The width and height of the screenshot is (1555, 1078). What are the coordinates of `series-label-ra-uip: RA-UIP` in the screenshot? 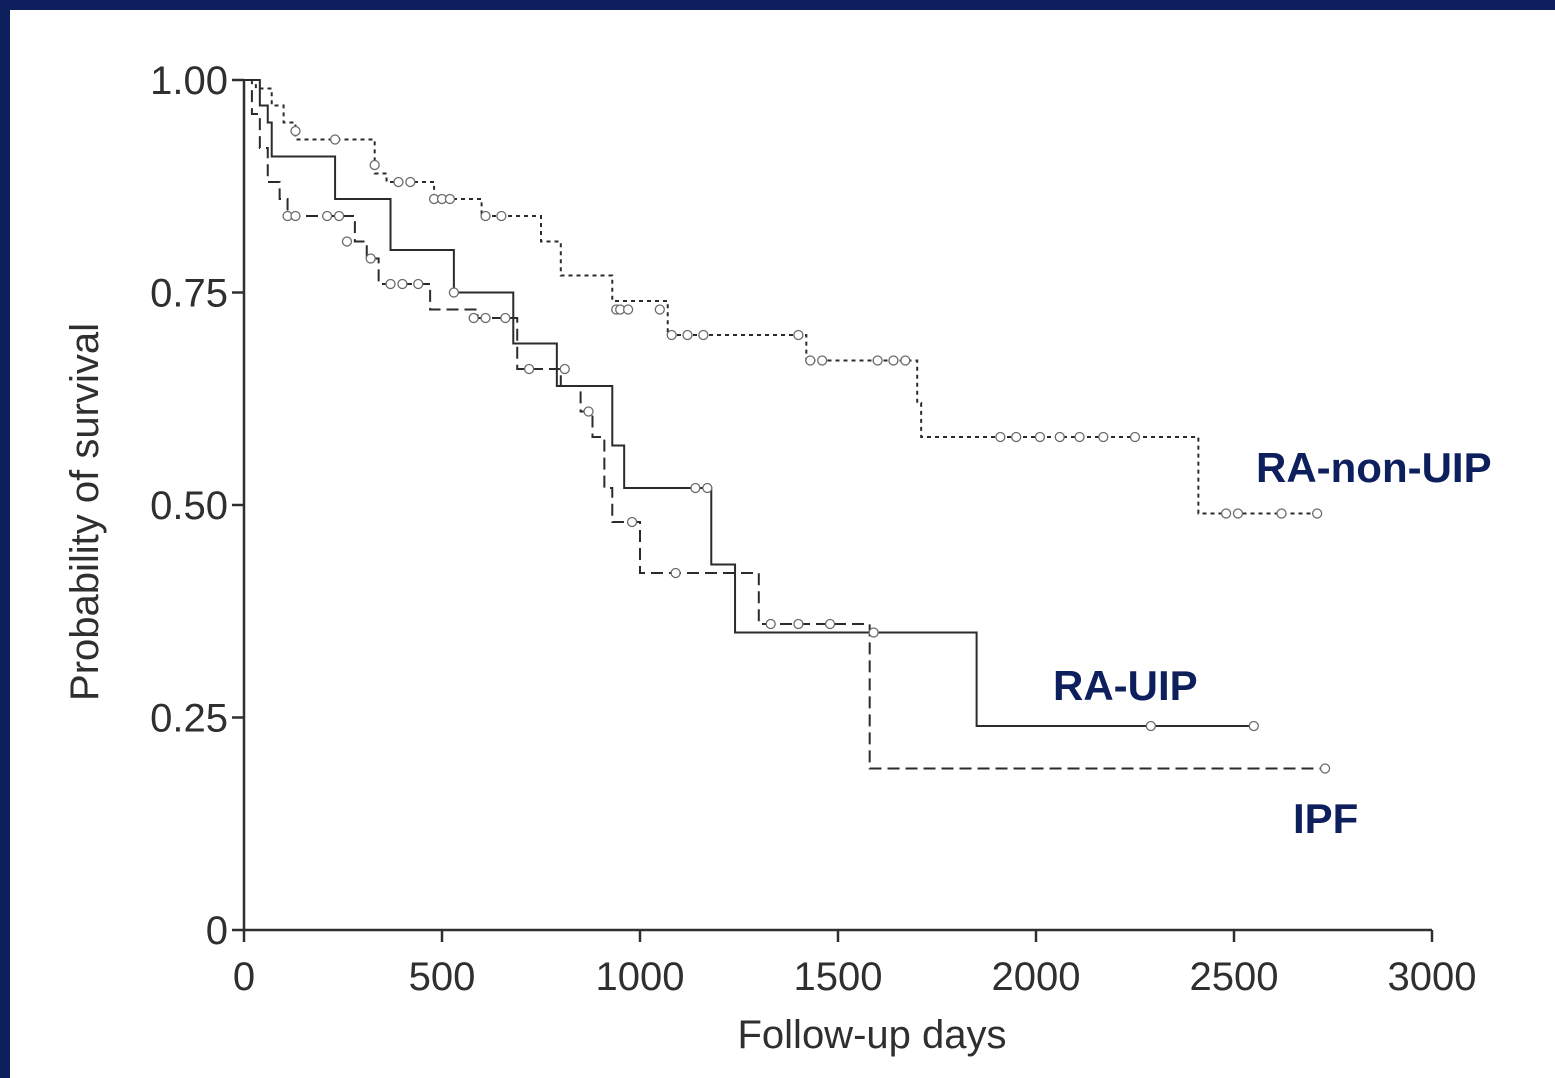 It's located at (1125, 685).